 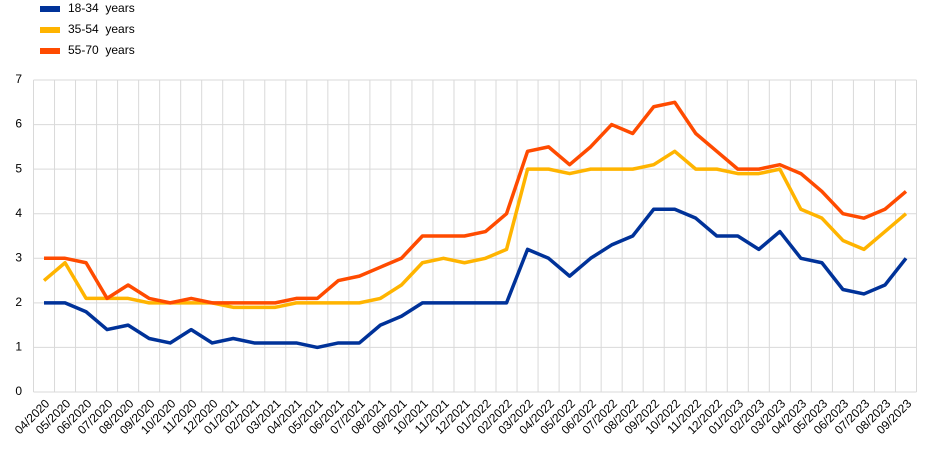 What do you see at coordinates (101, 8) in the screenshot?
I see `legend-label: 18-34 years` at bounding box center [101, 8].